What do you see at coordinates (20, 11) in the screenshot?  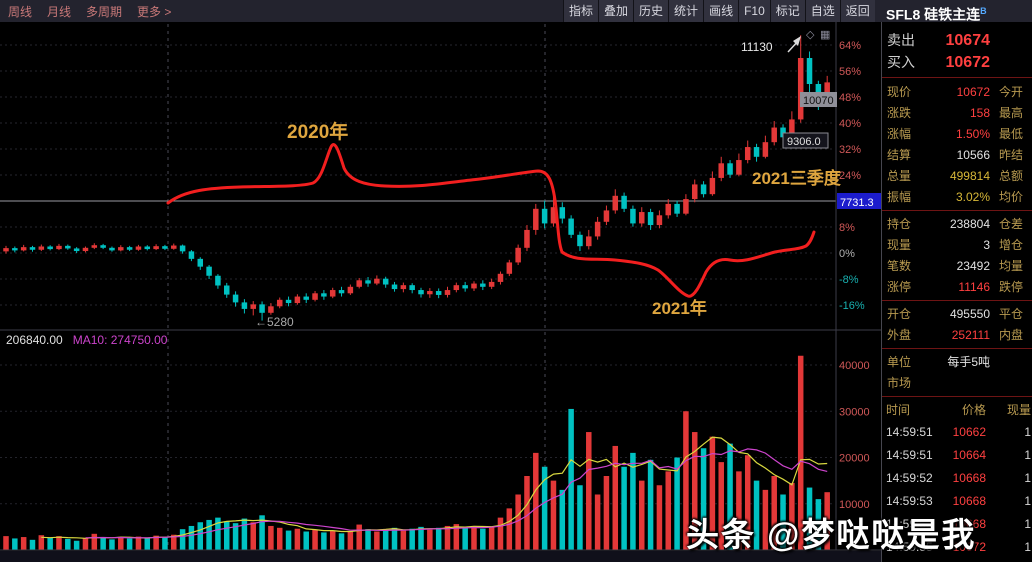 I see `period-item-0: 周线` at bounding box center [20, 11].